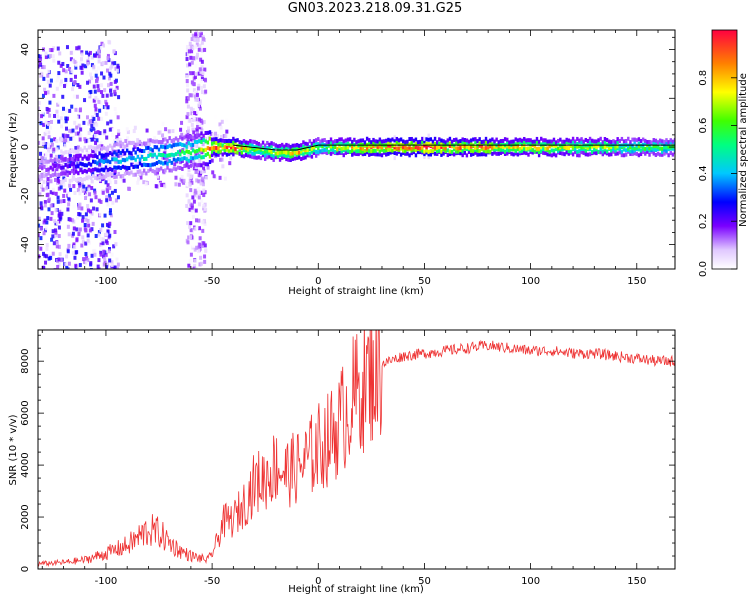  Describe the element at coordinates (454, 147) in the screenshot. I see `ridge-line` at that location.